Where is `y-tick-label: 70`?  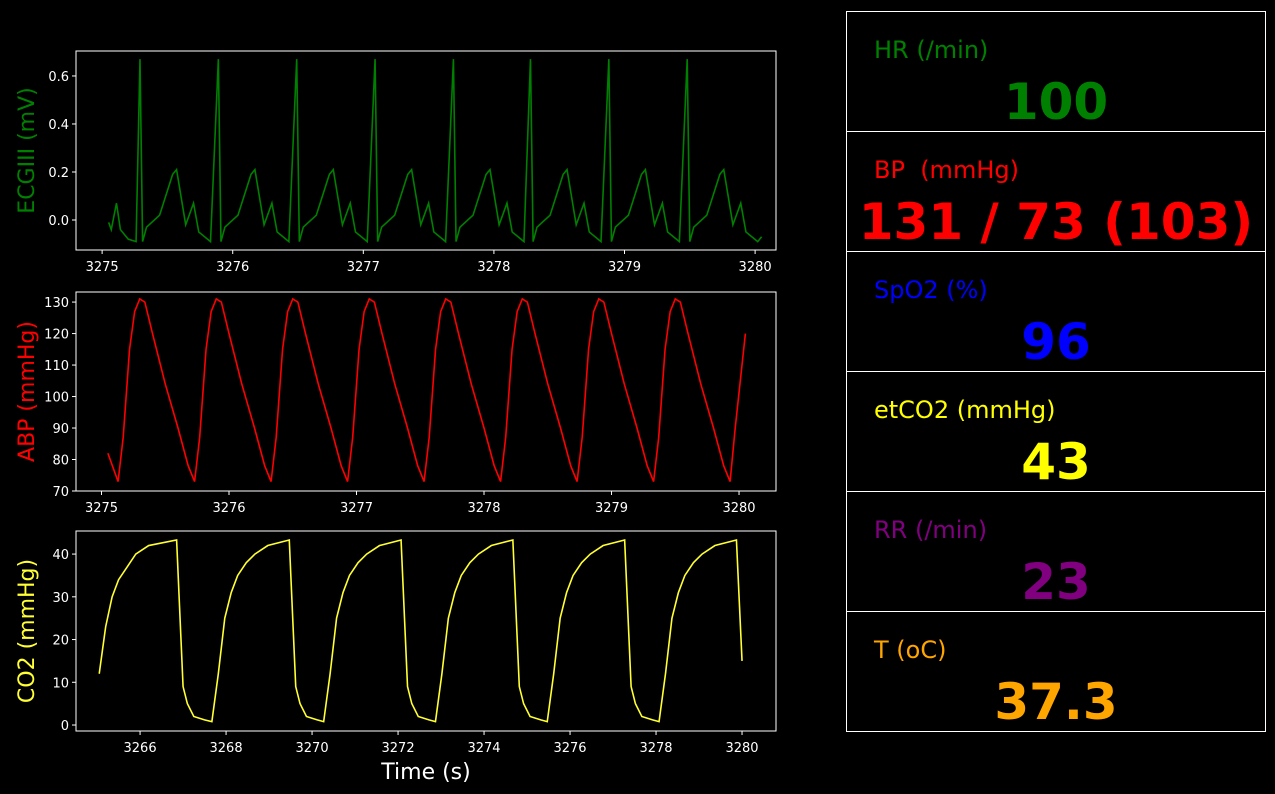
y-tick-label: 70 is located at coordinates (60, 492).